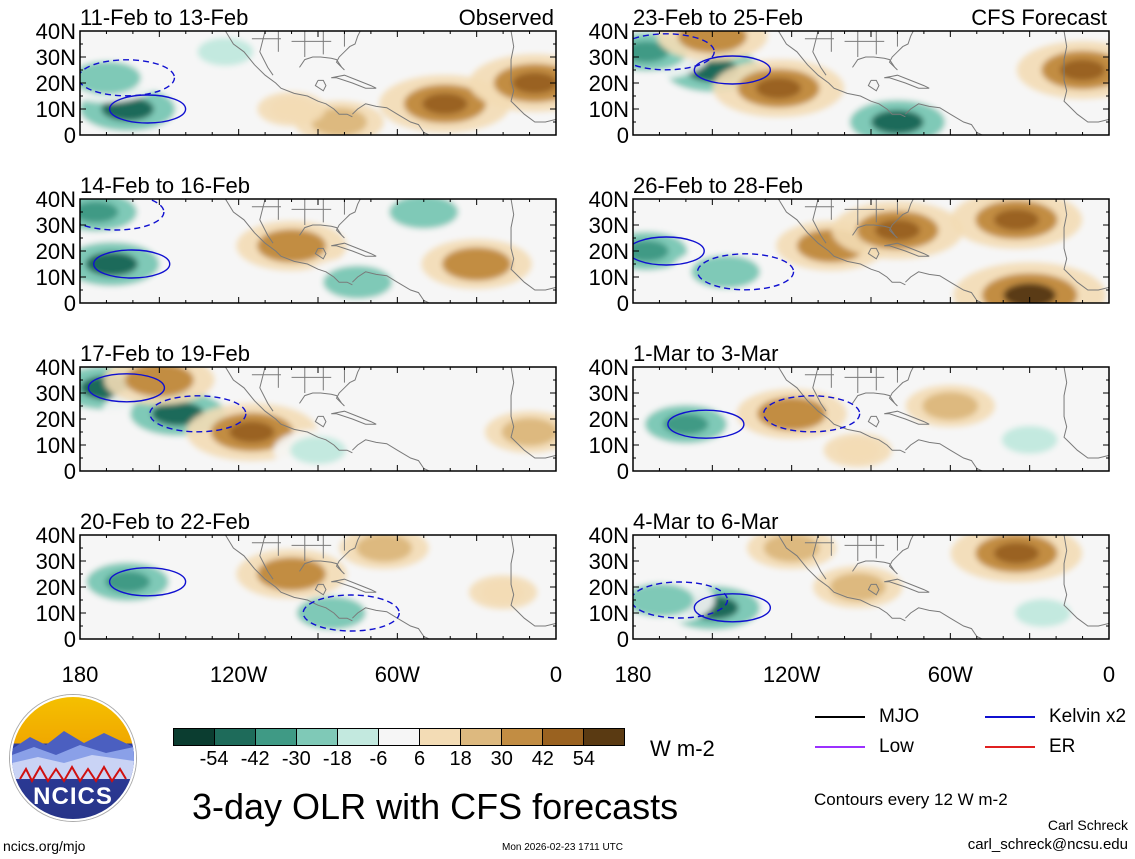 The height and width of the screenshot is (859, 1135). I want to click on map-panel-fcst-3: 1-Mar to 3-Mar, so click(871, 406).